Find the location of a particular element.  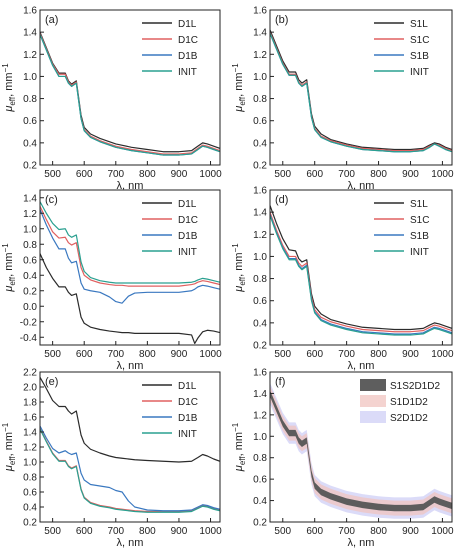

panel-label: (e) is located at coordinates (51, 382).